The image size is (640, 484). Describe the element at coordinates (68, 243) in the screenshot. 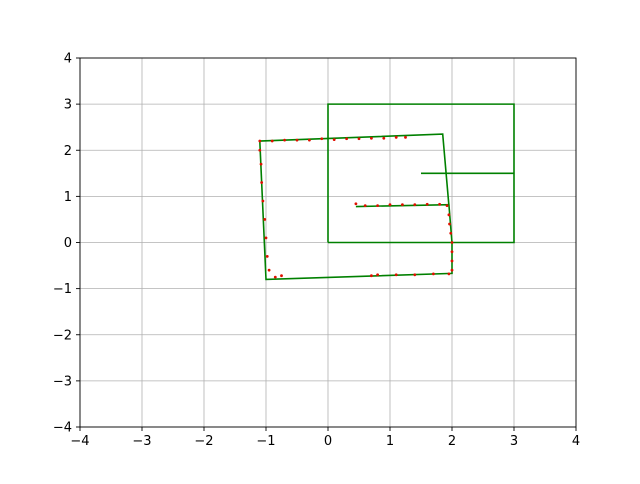

I see `y-tick-label: 0` at that location.